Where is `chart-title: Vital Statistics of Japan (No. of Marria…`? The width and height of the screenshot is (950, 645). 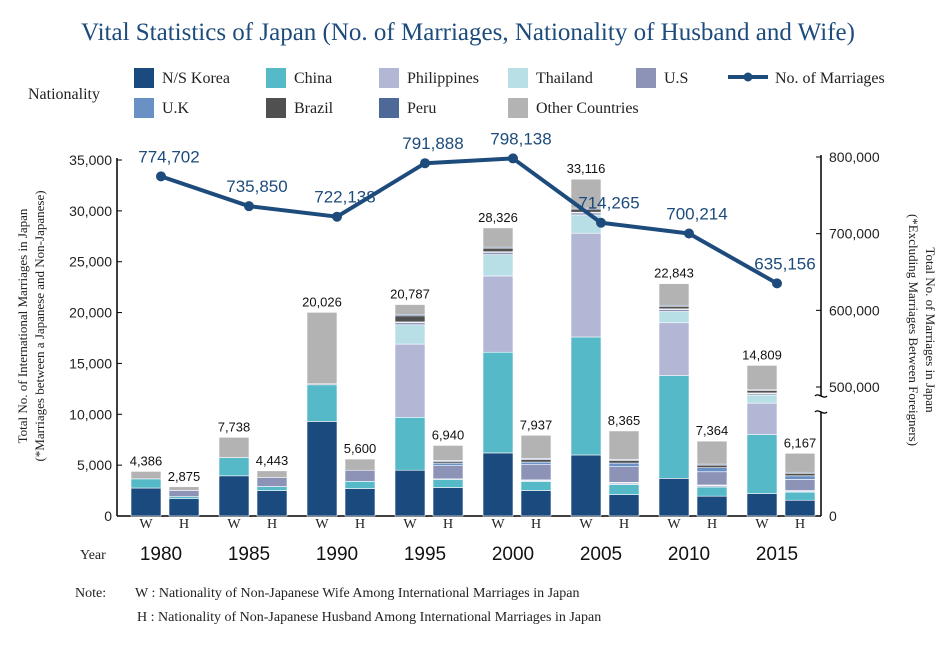
chart-title: Vital Statistics of Japan (No. of Marria… is located at coordinates (468, 32).